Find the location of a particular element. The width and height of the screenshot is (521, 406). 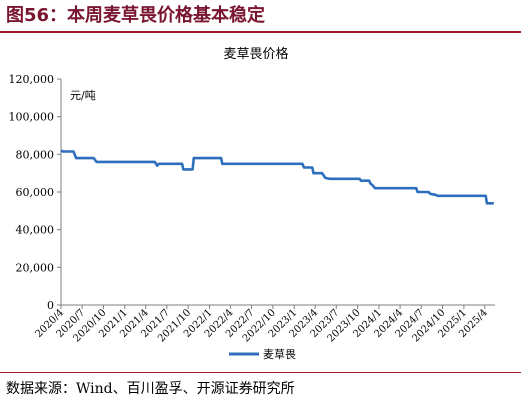

source-note: 数据来源：Wind、百川盈孚、开源证券研究所 is located at coordinates (150, 389).